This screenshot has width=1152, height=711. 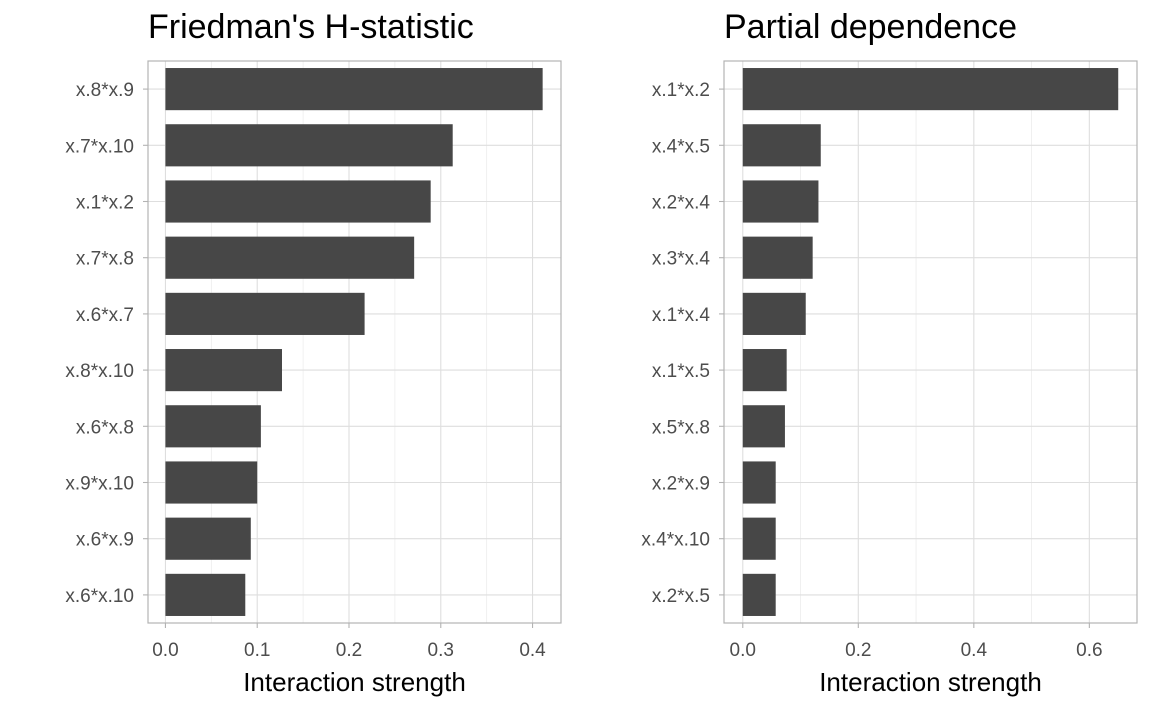 I want to click on y-tick-label: x.6*x.7, so click(x=105, y=315).